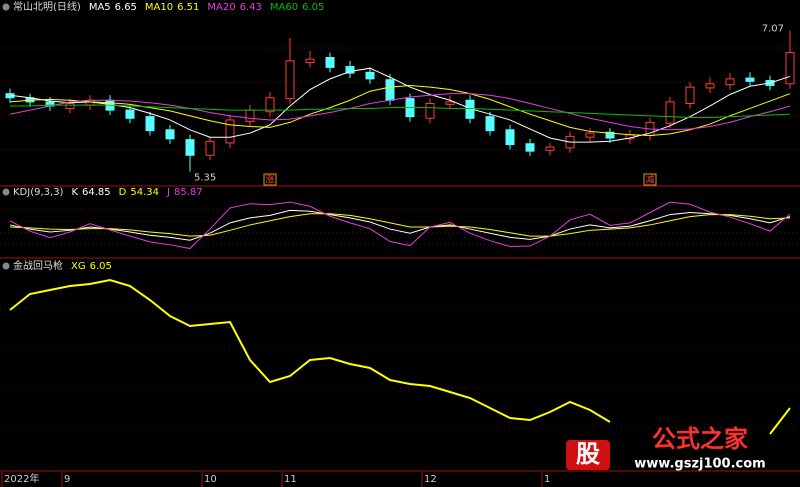 The height and width of the screenshot is (487, 800). Describe the element at coordinates (221, 7) in the screenshot. I see `legend-name: MA20` at that location.